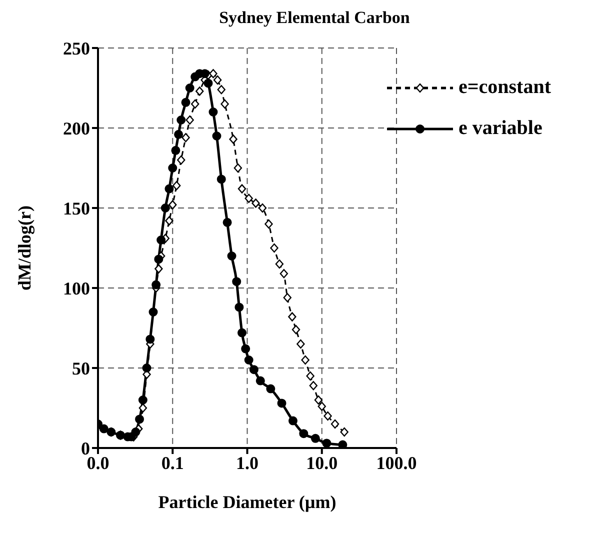 The image size is (589, 535). Describe the element at coordinates (76, 128) in the screenshot. I see `y-tick-label: 200` at that location.